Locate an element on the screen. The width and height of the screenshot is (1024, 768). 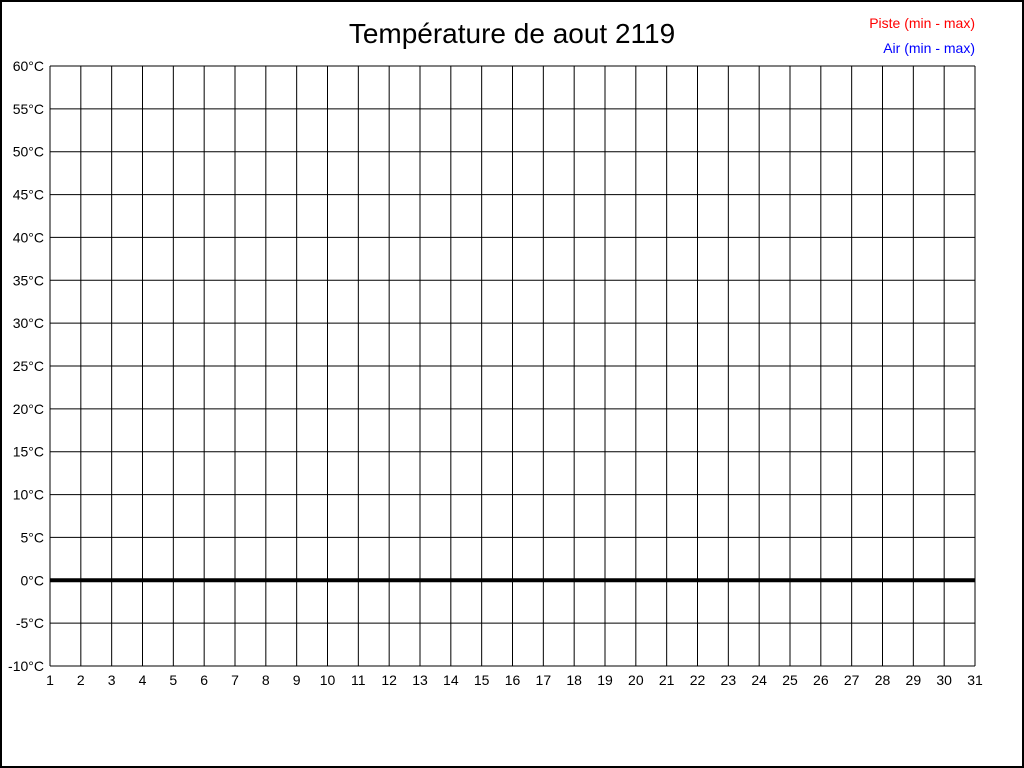
chart-title: Température de aout 2119 is located at coordinates (512, 33).